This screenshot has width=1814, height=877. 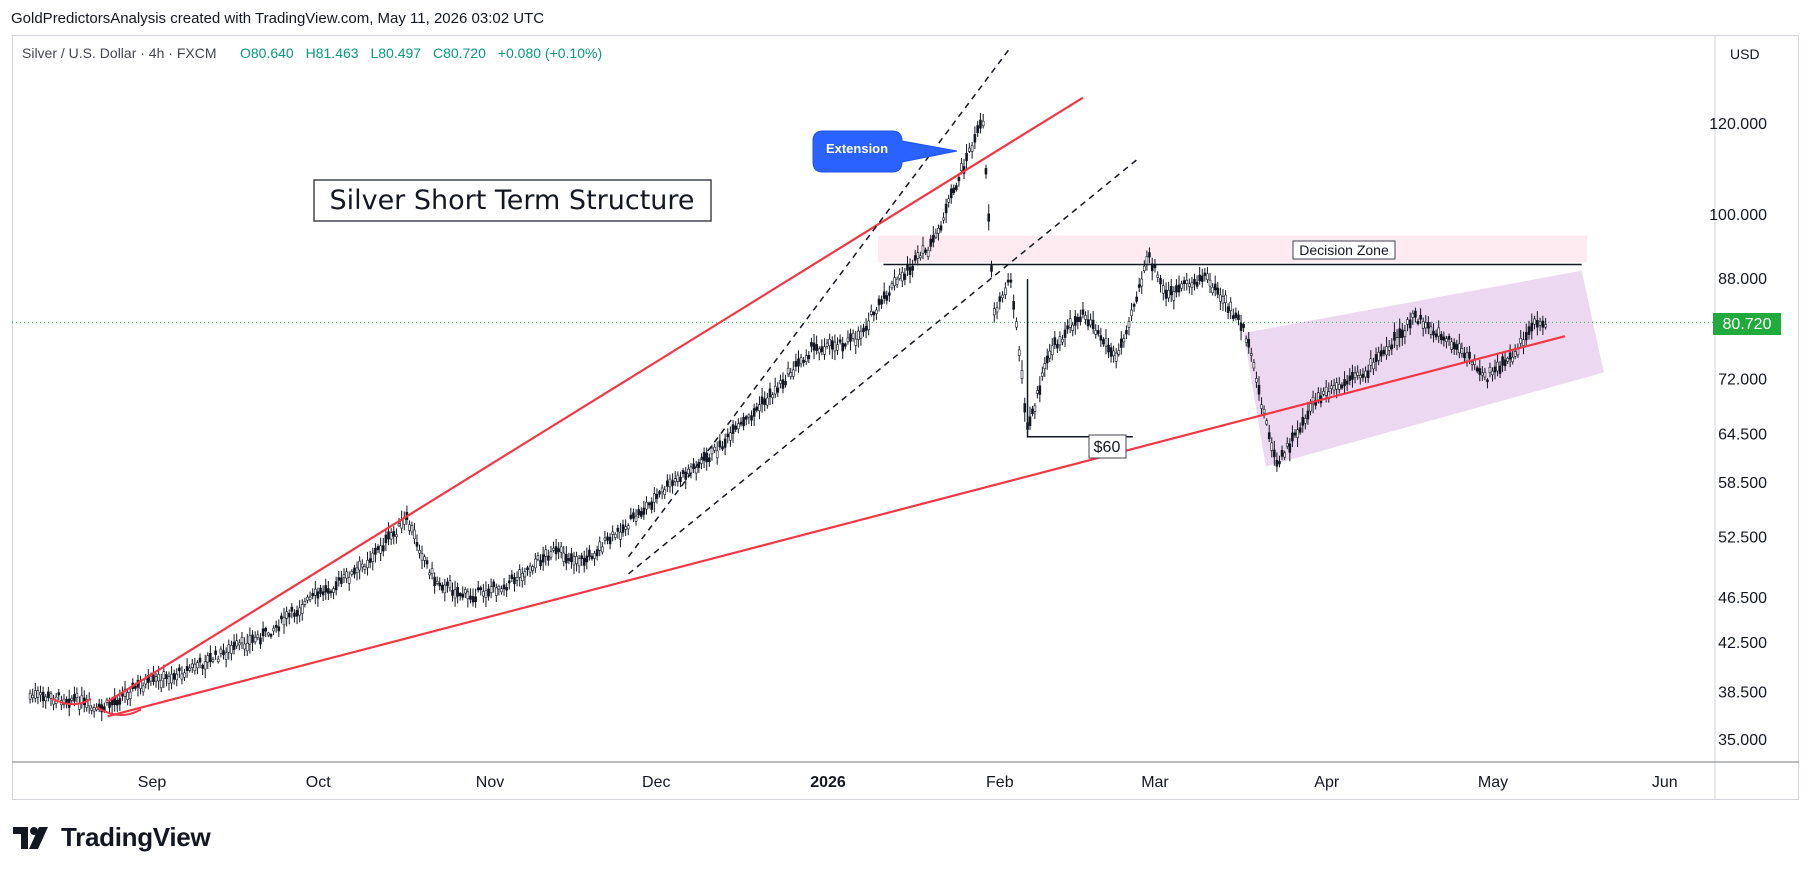 I want to click on title-box-frame, so click(x=512, y=200).